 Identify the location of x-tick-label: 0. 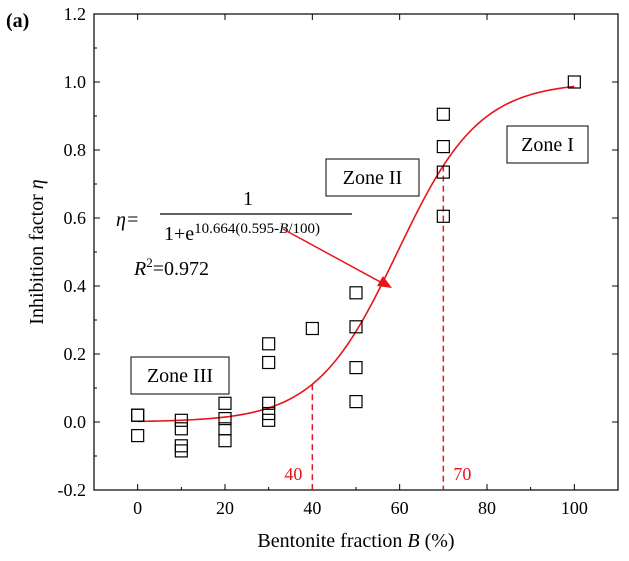
(137, 508).